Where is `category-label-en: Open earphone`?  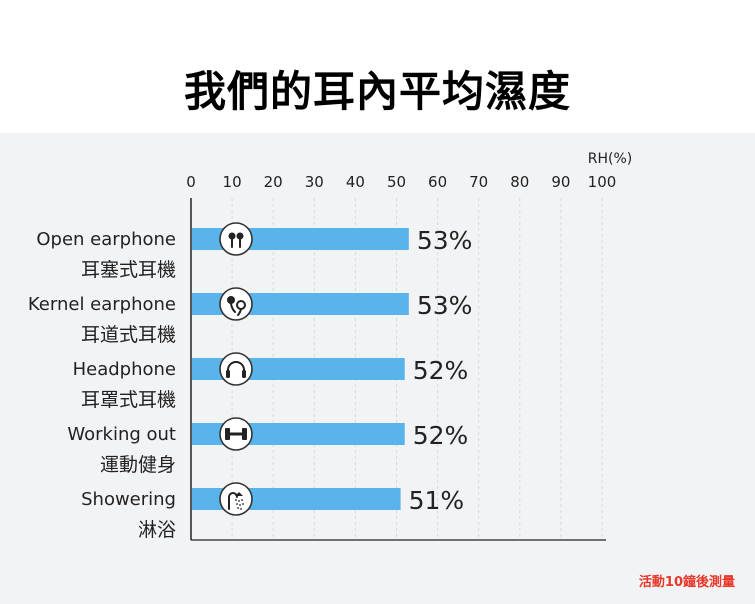
category-label-en: Open earphone is located at coordinates (106, 239).